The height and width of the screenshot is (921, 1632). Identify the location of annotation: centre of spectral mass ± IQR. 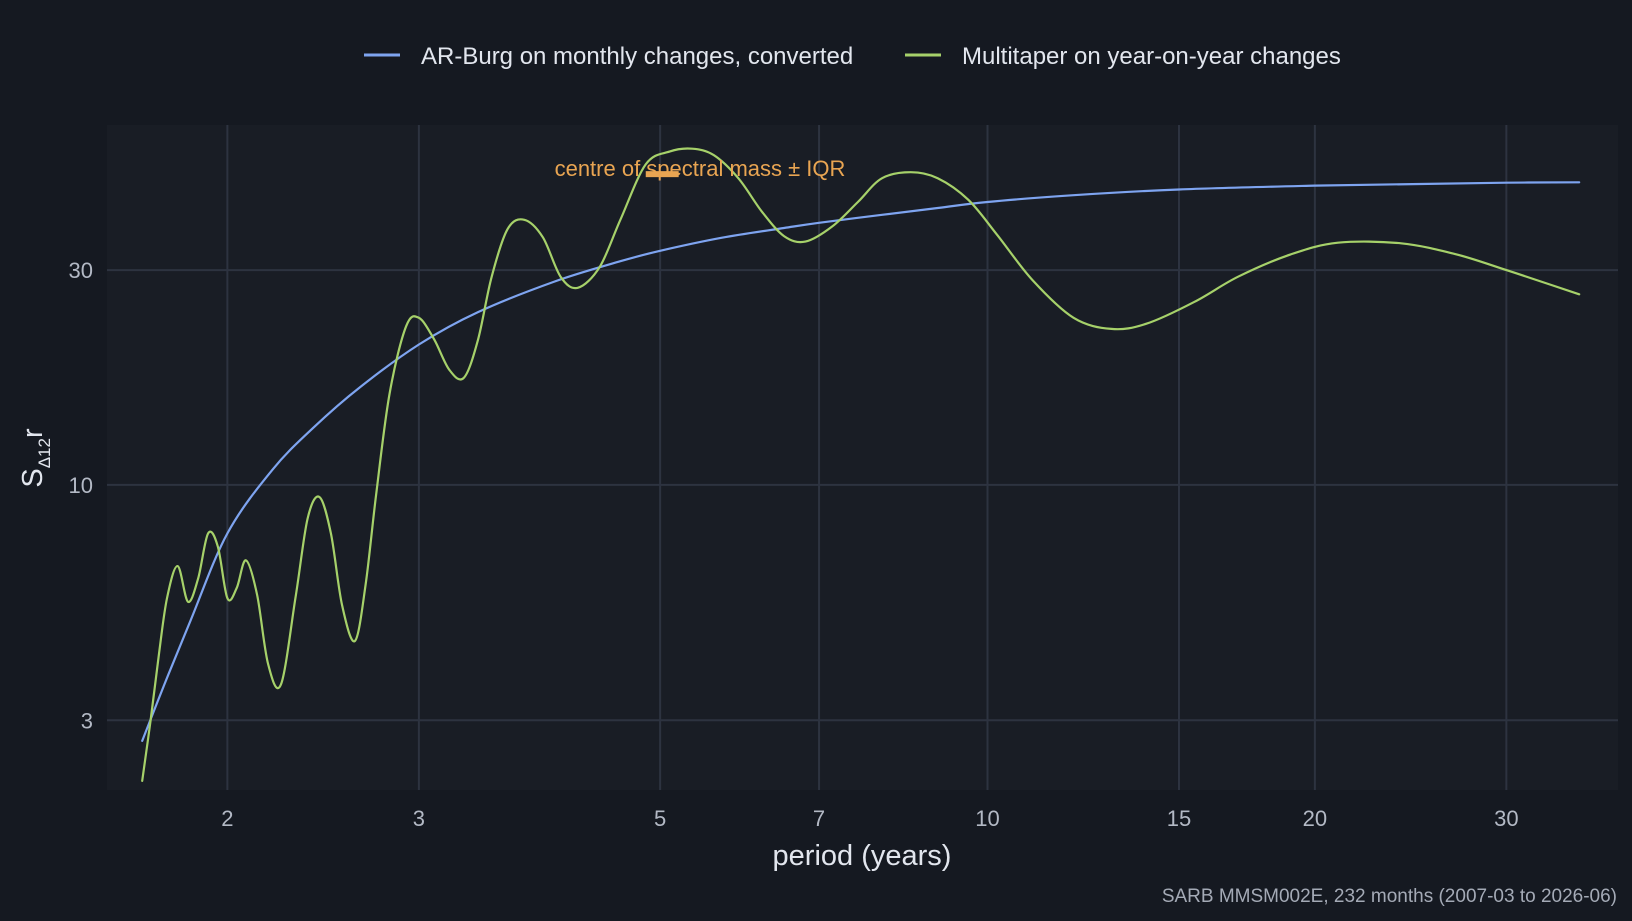
(700, 168).